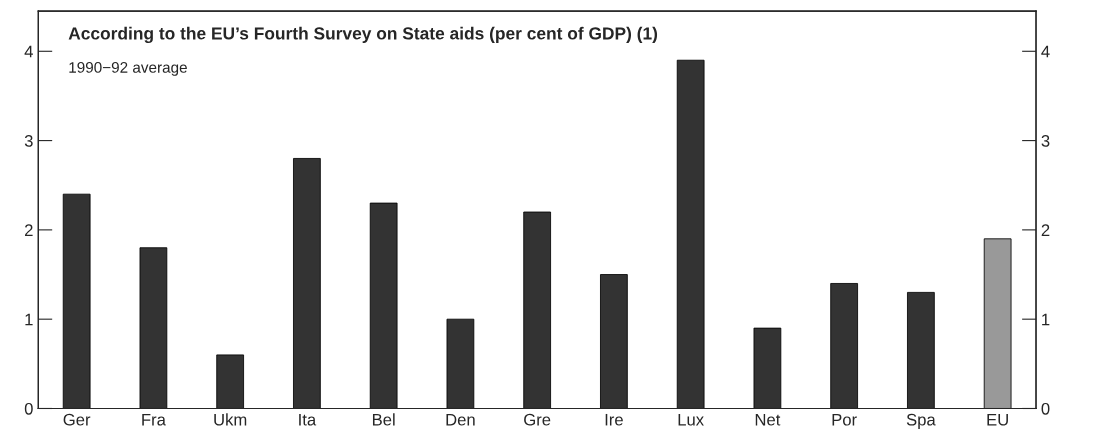  I want to click on x-tick-label: Fra, so click(154, 419).